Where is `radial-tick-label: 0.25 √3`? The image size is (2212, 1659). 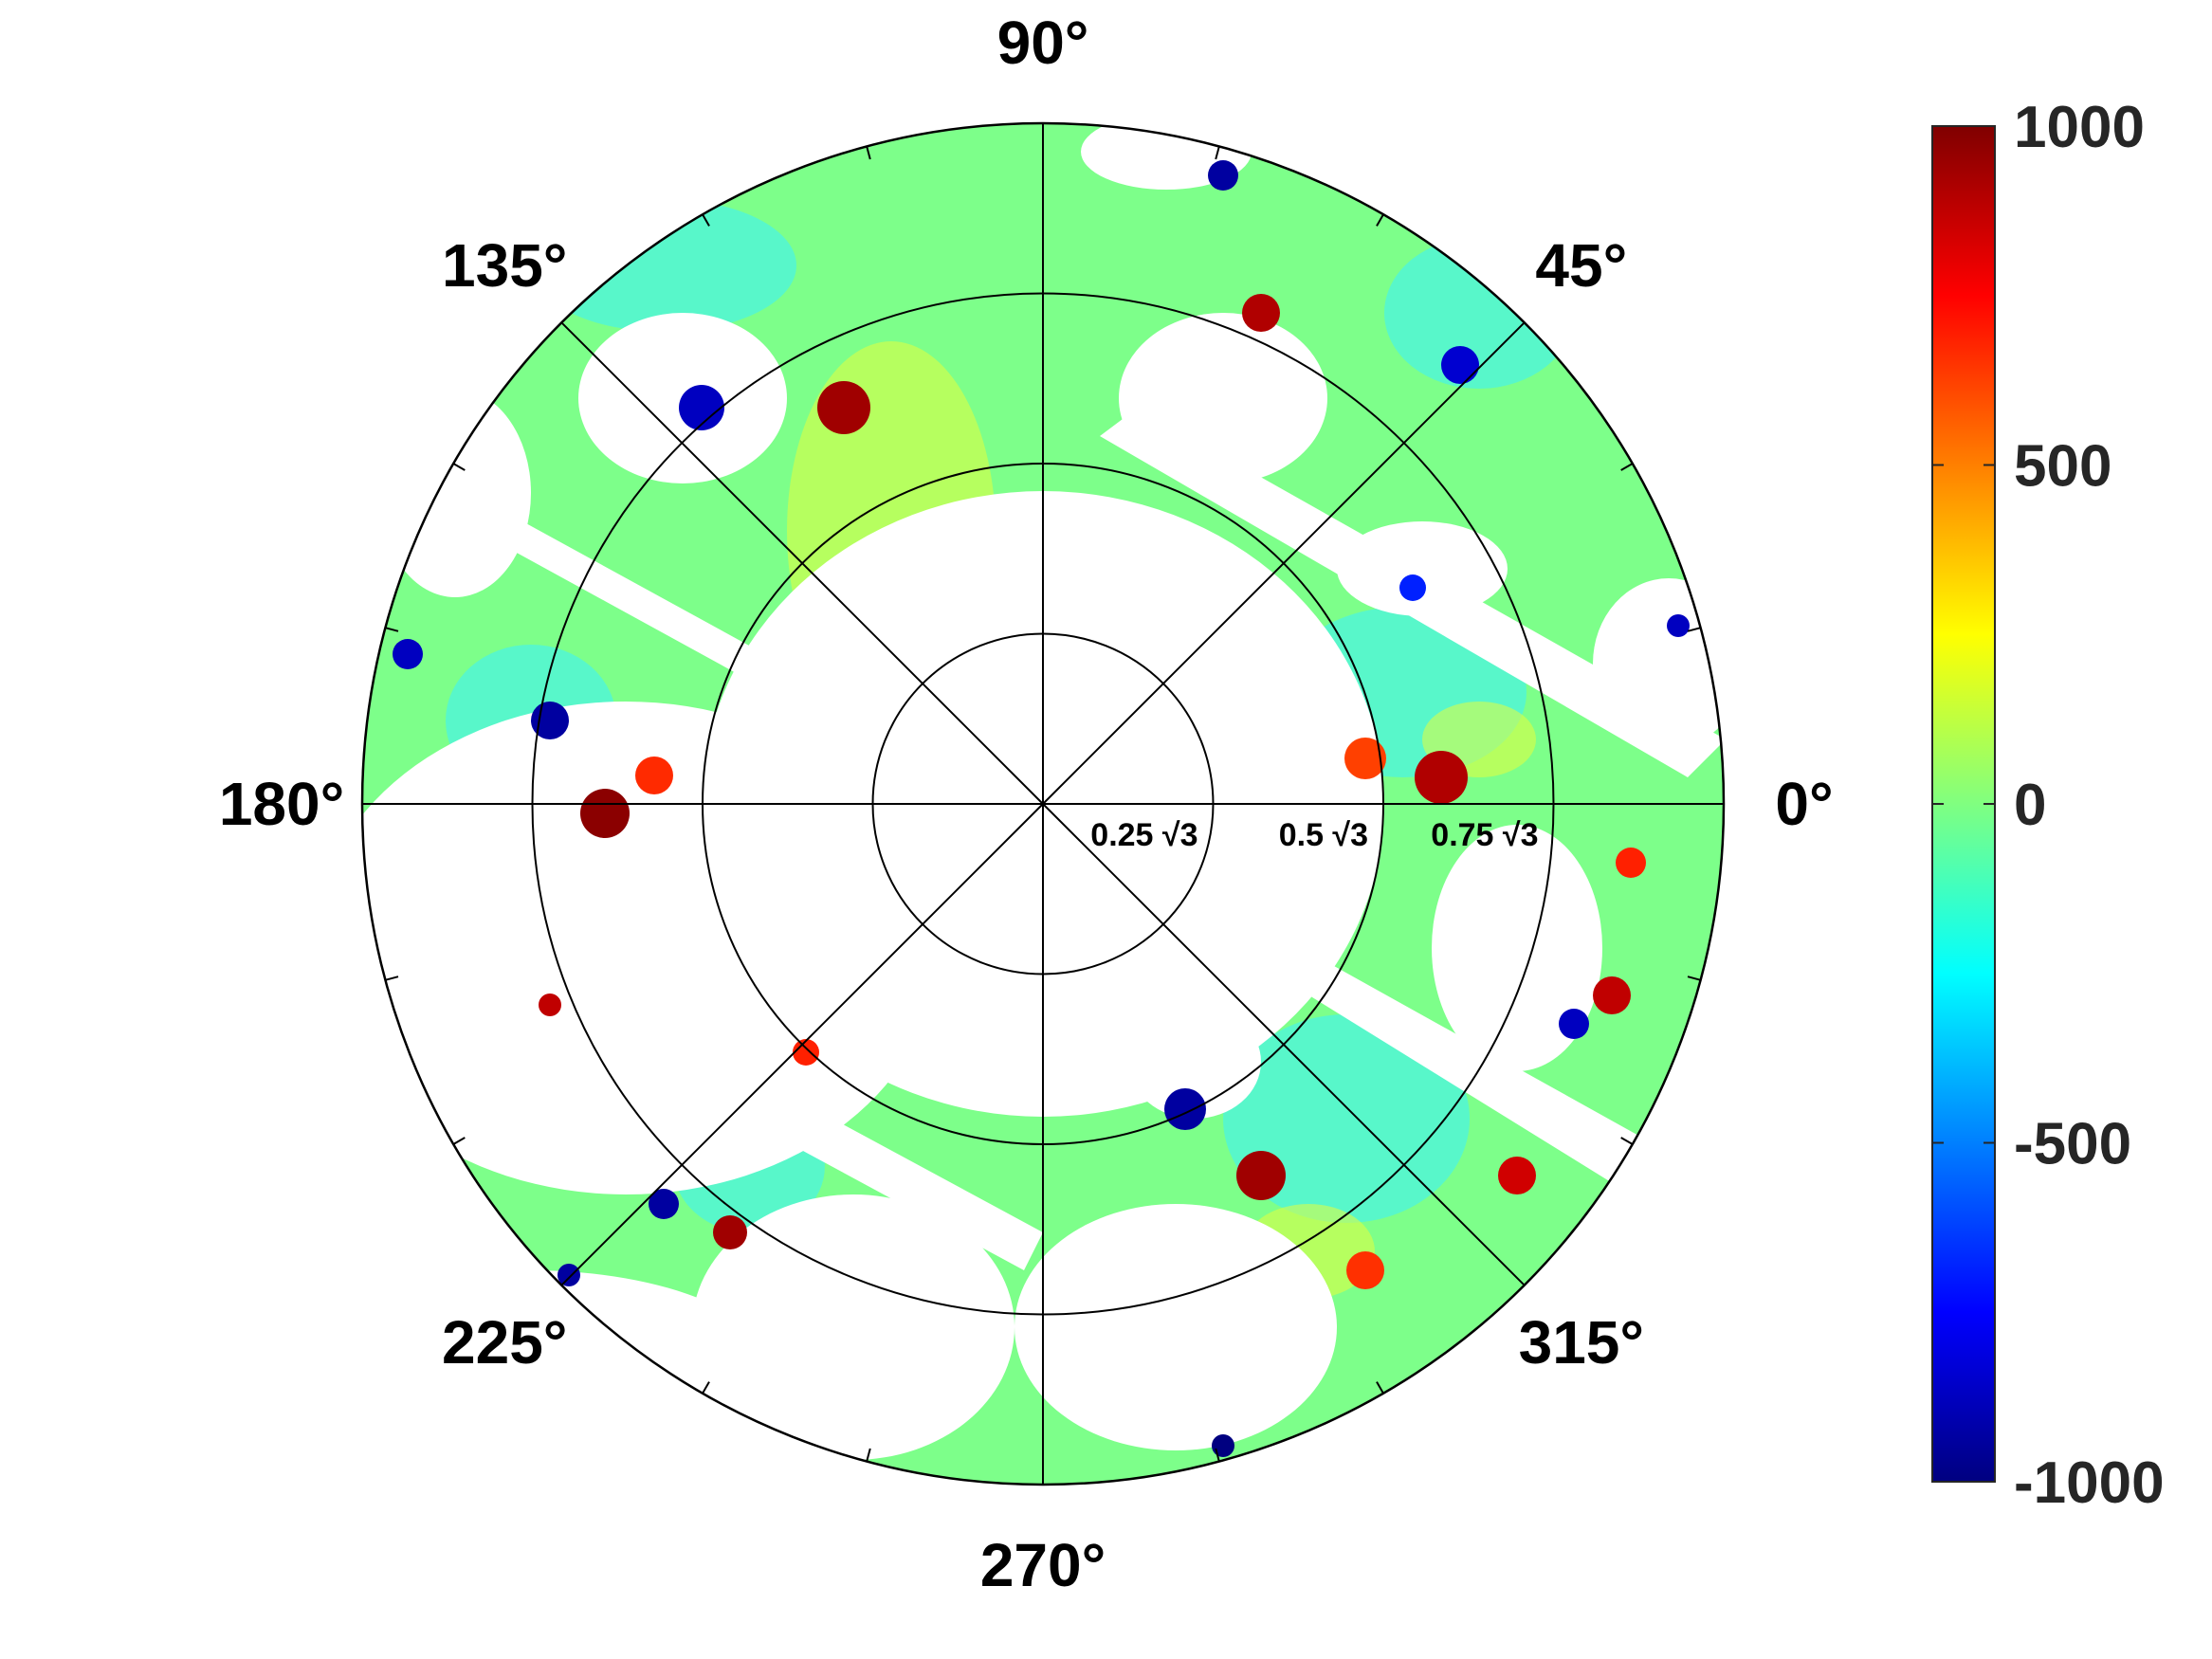 radial-tick-label: 0.25 √3 is located at coordinates (1143, 835).